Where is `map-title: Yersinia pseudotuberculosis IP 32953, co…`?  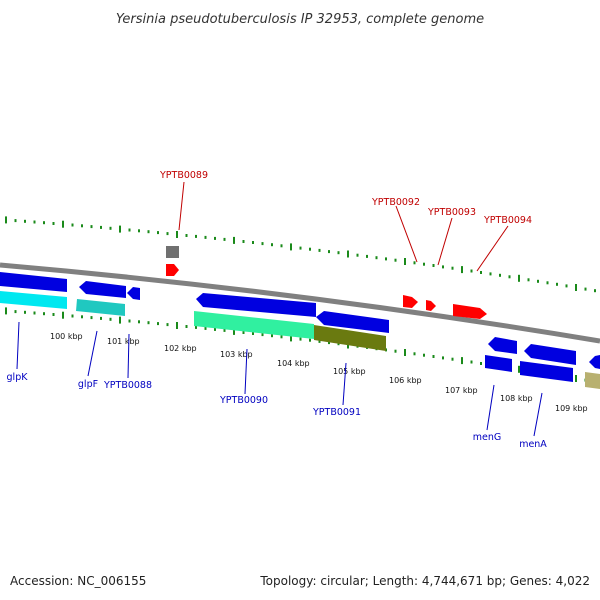 map-title: Yersinia pseudotuberculosis IP 32953, co… is located at coordinates (300, 19).